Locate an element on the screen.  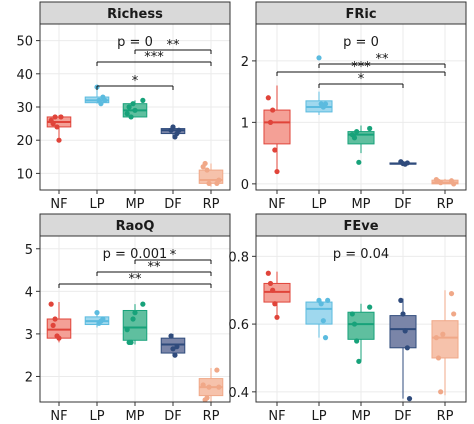
y-tick-label: 10 is located at coordinates (24, 174).